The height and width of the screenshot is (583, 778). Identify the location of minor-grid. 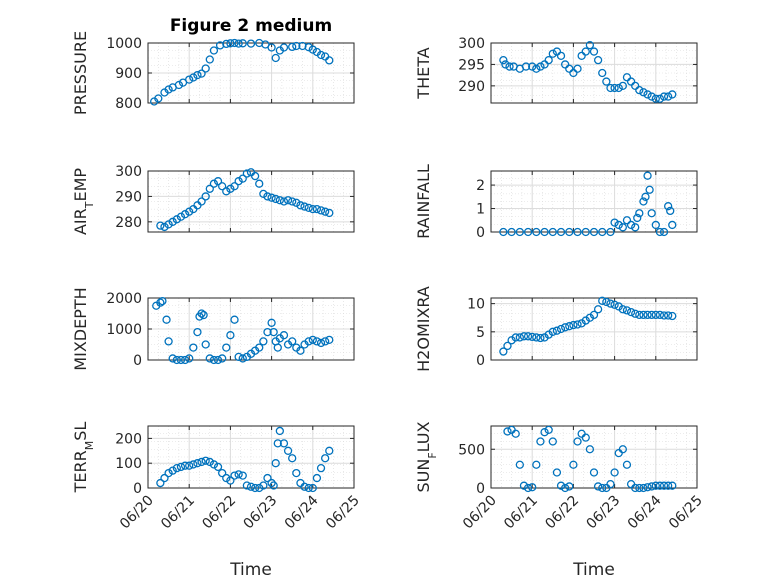
(593, 201).